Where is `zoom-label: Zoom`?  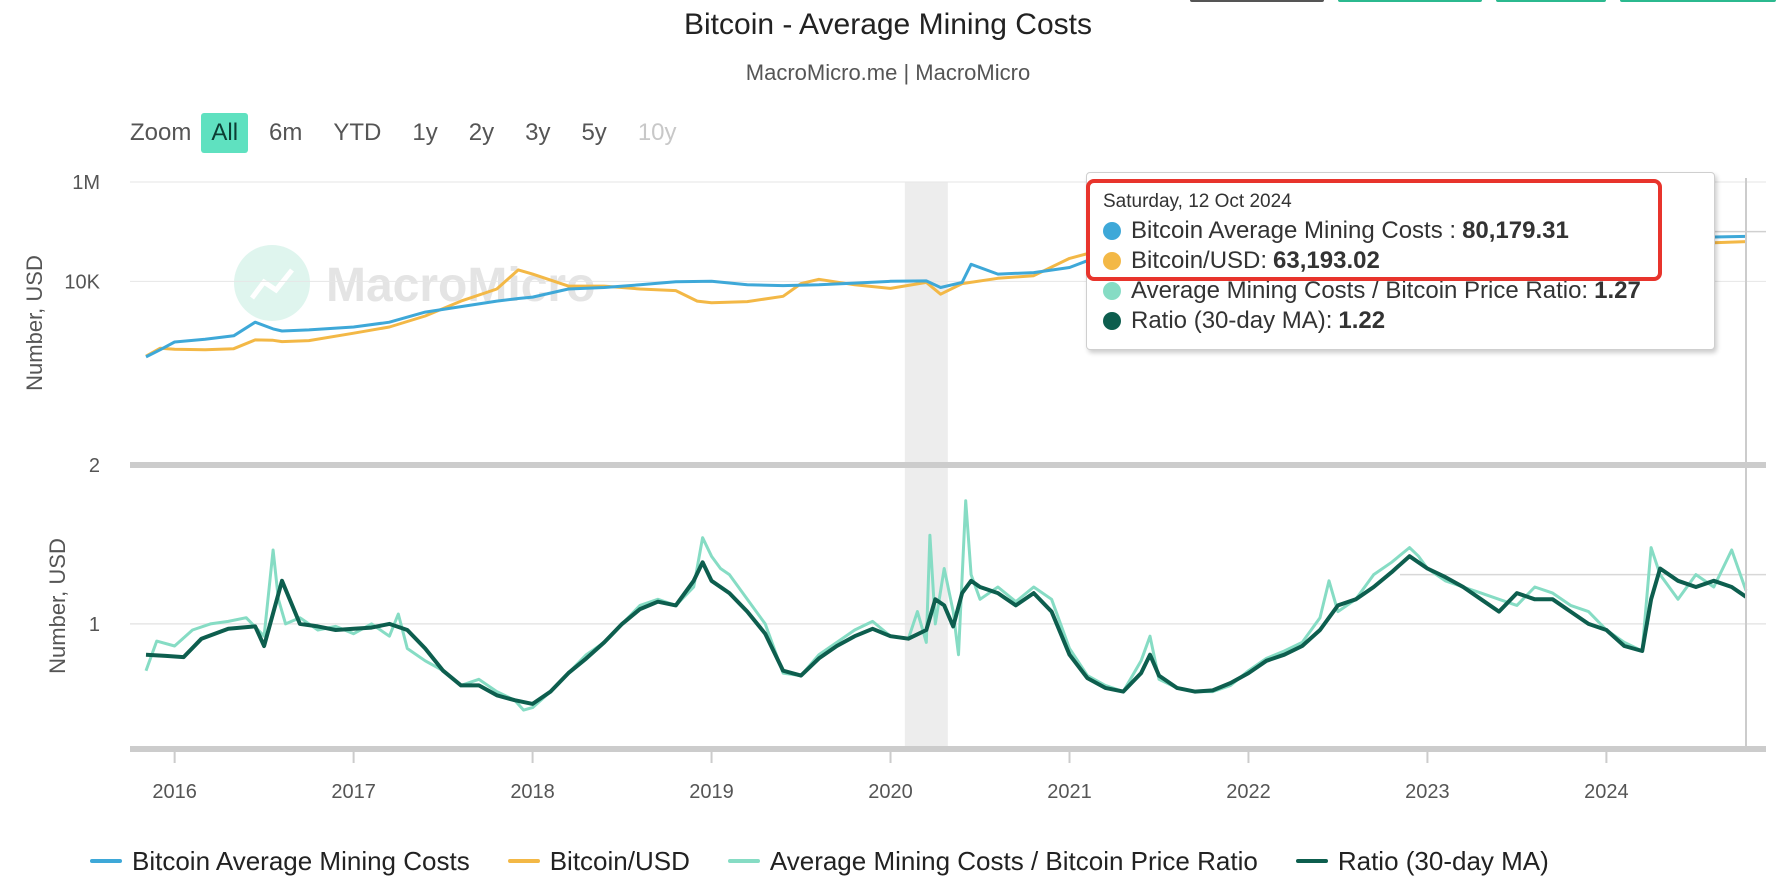
zoom-label: Zoom is located at coordinates (161, 132).